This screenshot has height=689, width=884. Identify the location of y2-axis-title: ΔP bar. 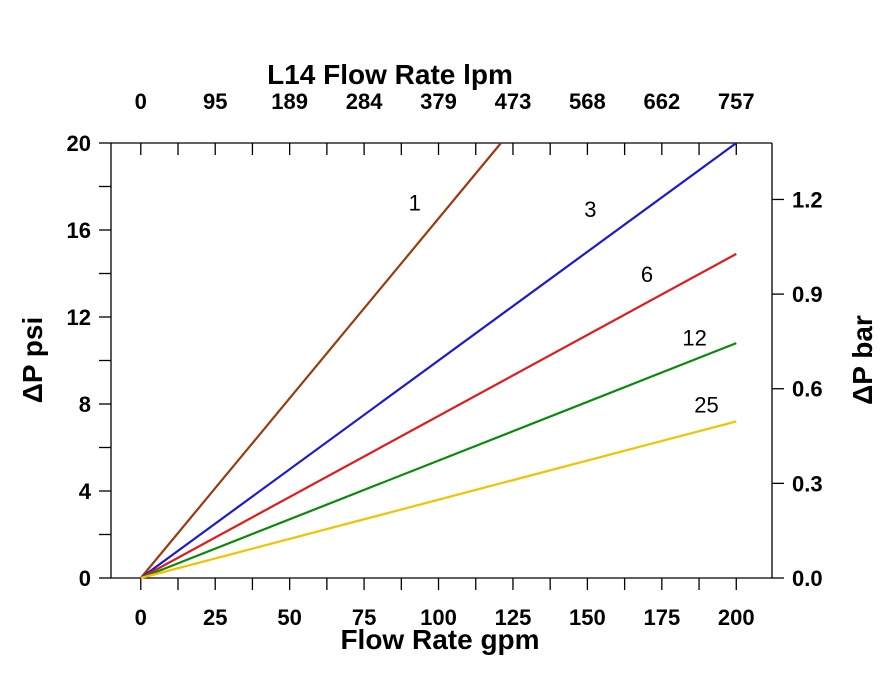
(862, 360).